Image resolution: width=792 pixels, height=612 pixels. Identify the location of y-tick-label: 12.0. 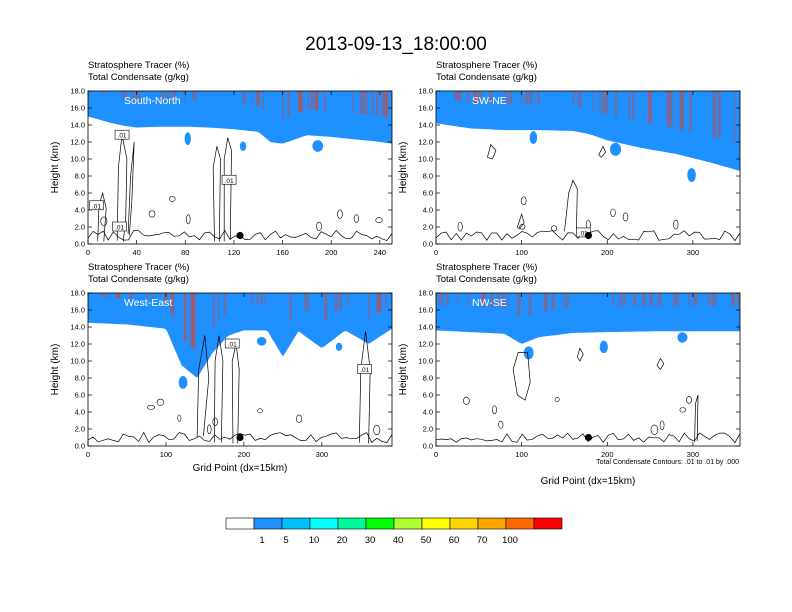
(77, 142).